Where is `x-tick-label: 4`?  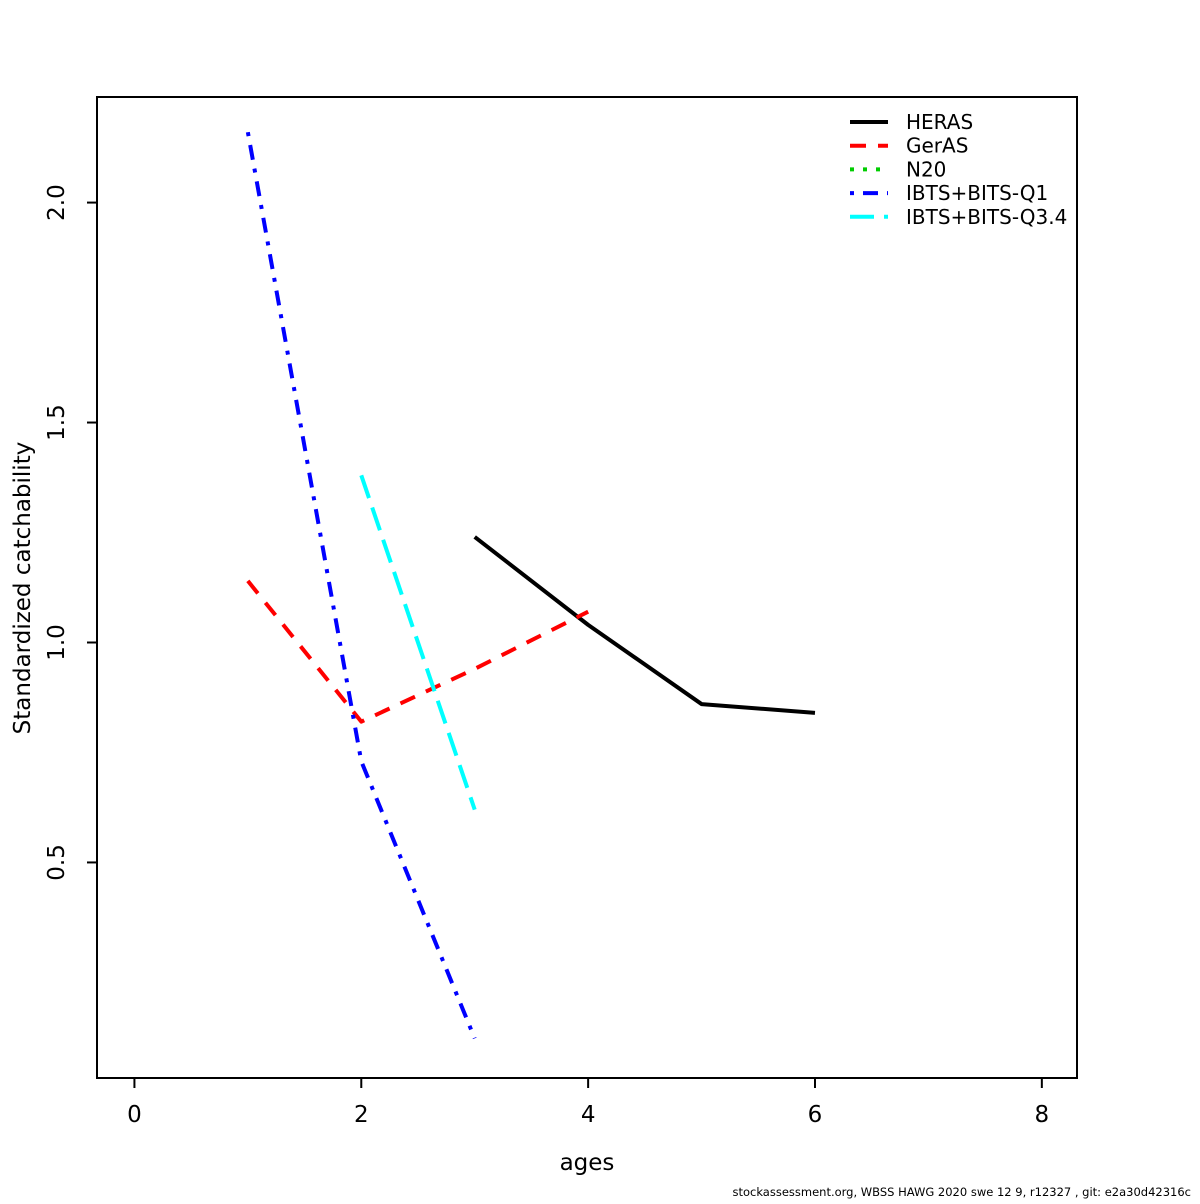 x-tick-label: 4 is located at coordinates (588, 1115).